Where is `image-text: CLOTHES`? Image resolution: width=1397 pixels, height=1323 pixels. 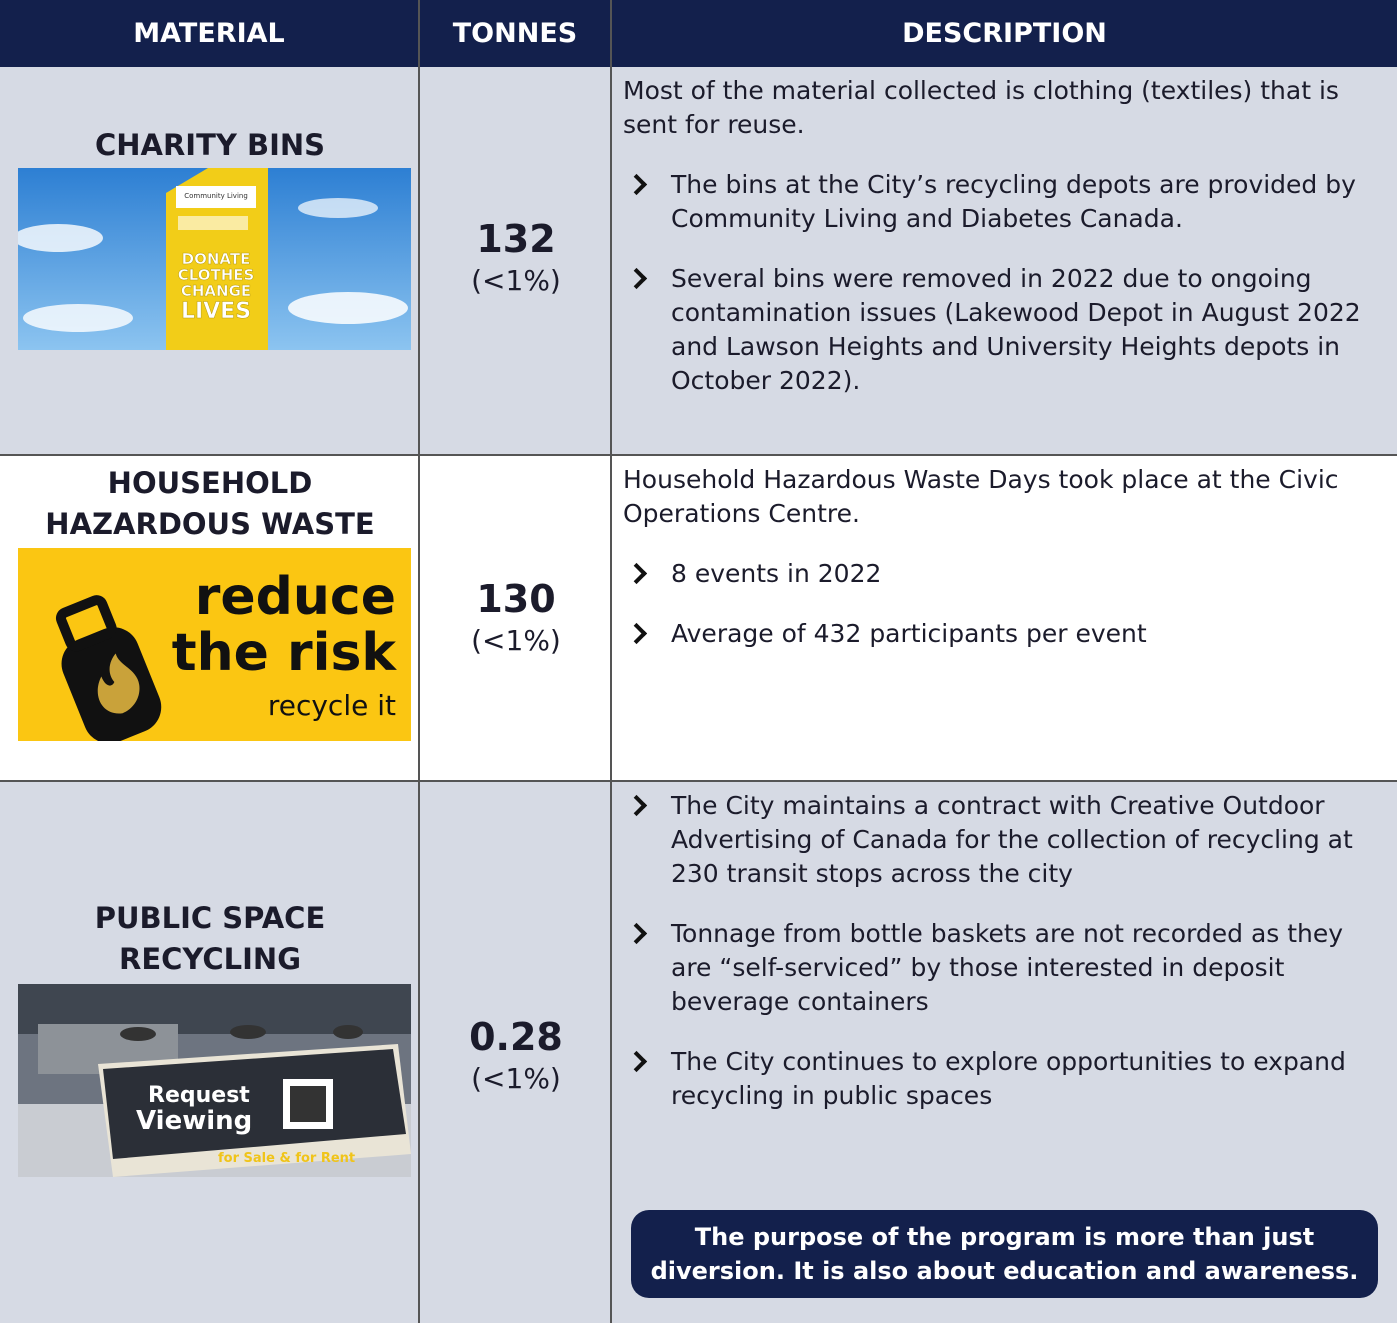
image-text: CLOTHES is located at coordinates (216, 275).